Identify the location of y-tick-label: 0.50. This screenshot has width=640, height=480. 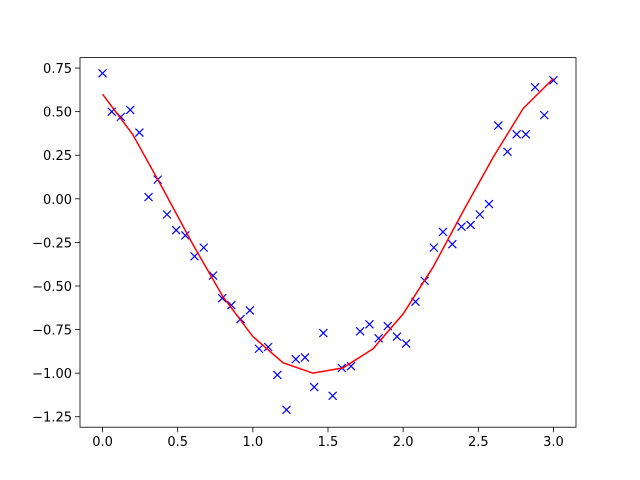
(57, 113).